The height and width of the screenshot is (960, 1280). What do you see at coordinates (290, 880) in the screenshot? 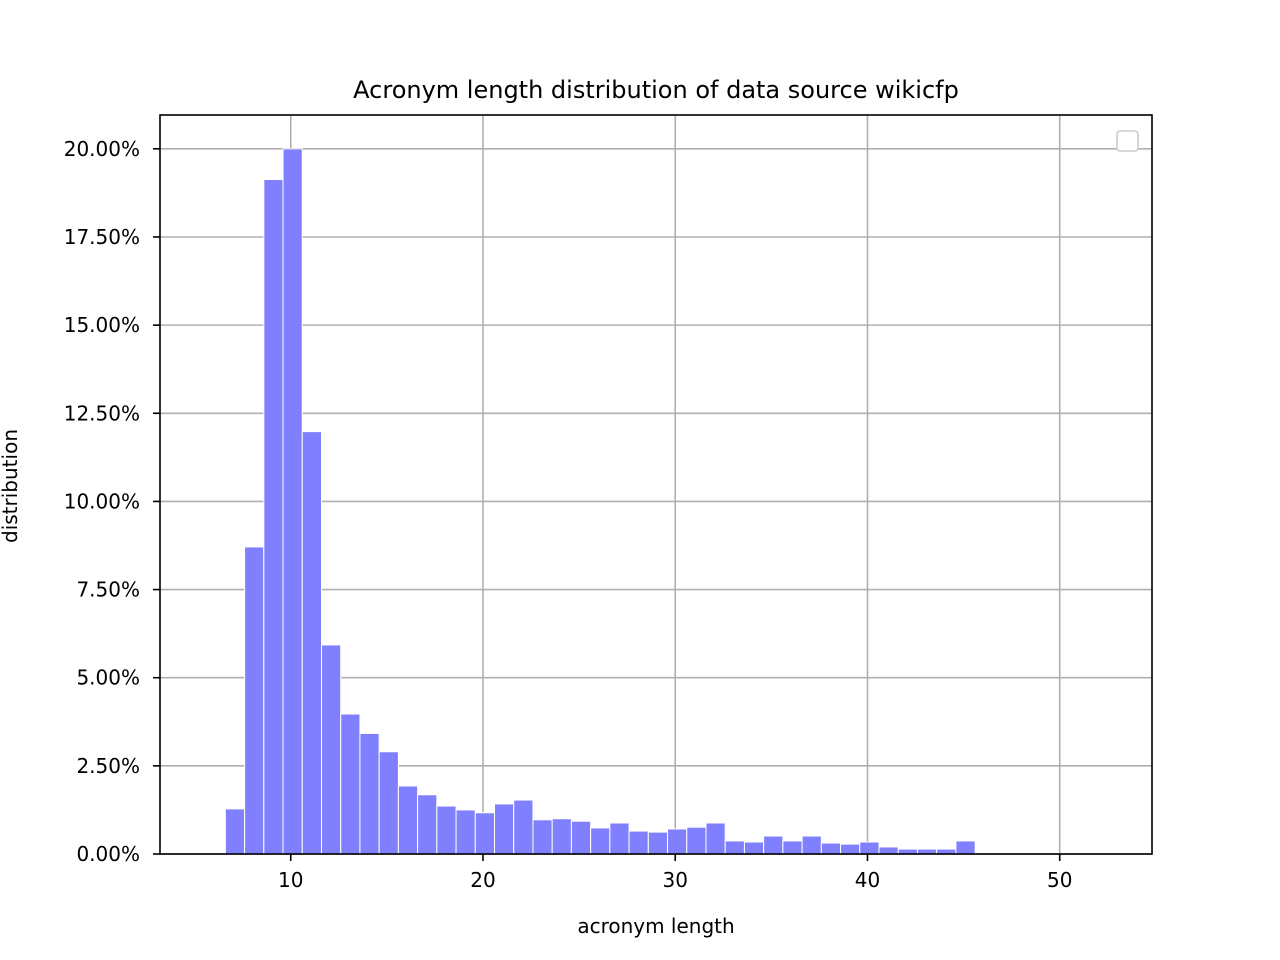
I see `x-tick-label: 10` at bounding box center [290, 880].